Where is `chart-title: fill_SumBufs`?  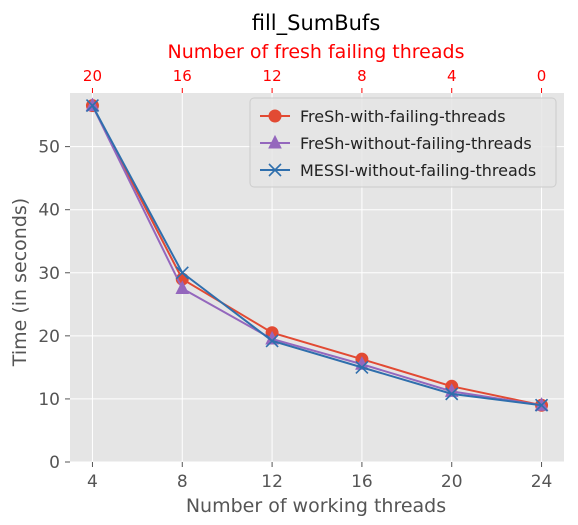
chart-title: fill_SumBufs is located at coordinates (316, 23).